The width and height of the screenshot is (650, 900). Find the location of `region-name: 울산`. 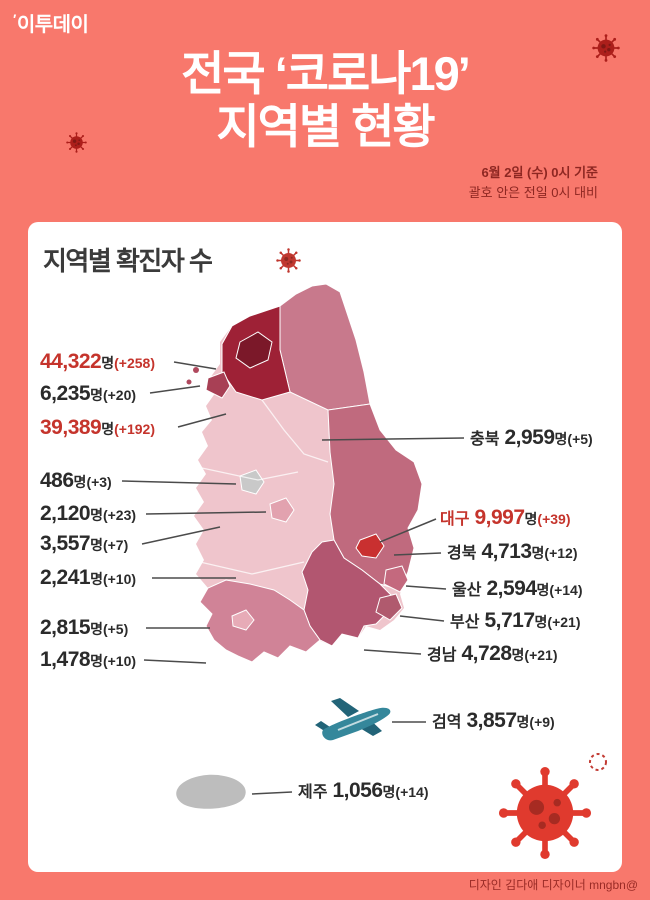

region-name: 울산 is located at coordinates (467, 590).